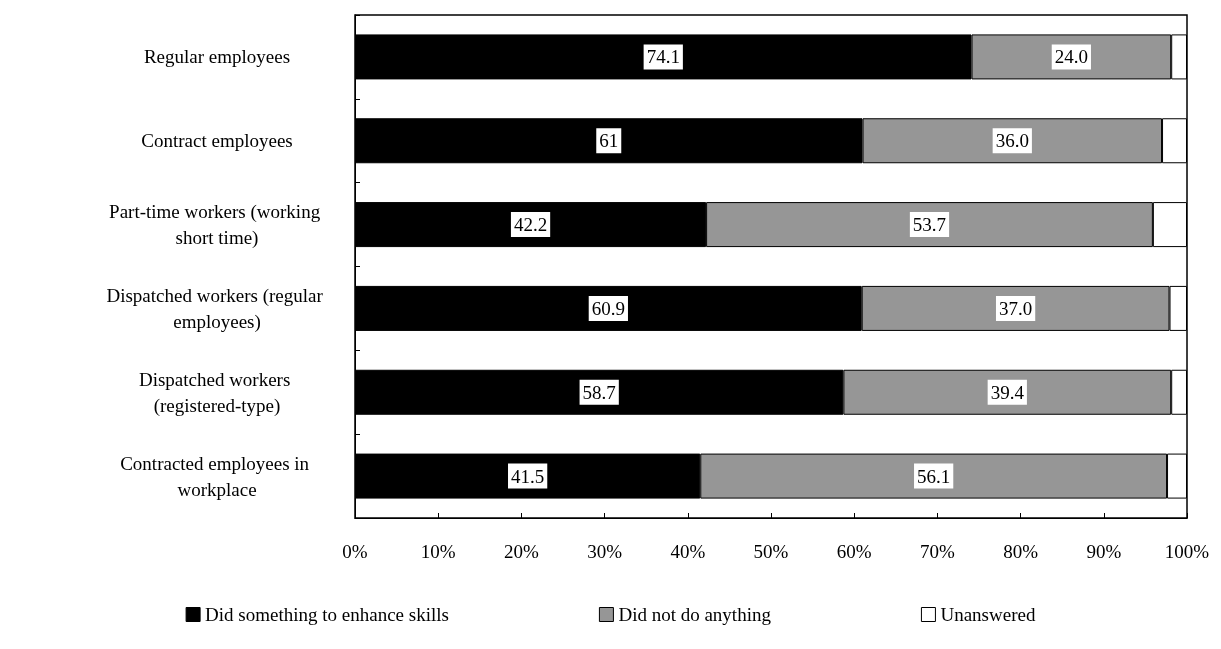  What do you see at coordinates (1021, 551) in the screenshot?
I see `x-tick-label: 80%` at bounding box center [1021, 551].